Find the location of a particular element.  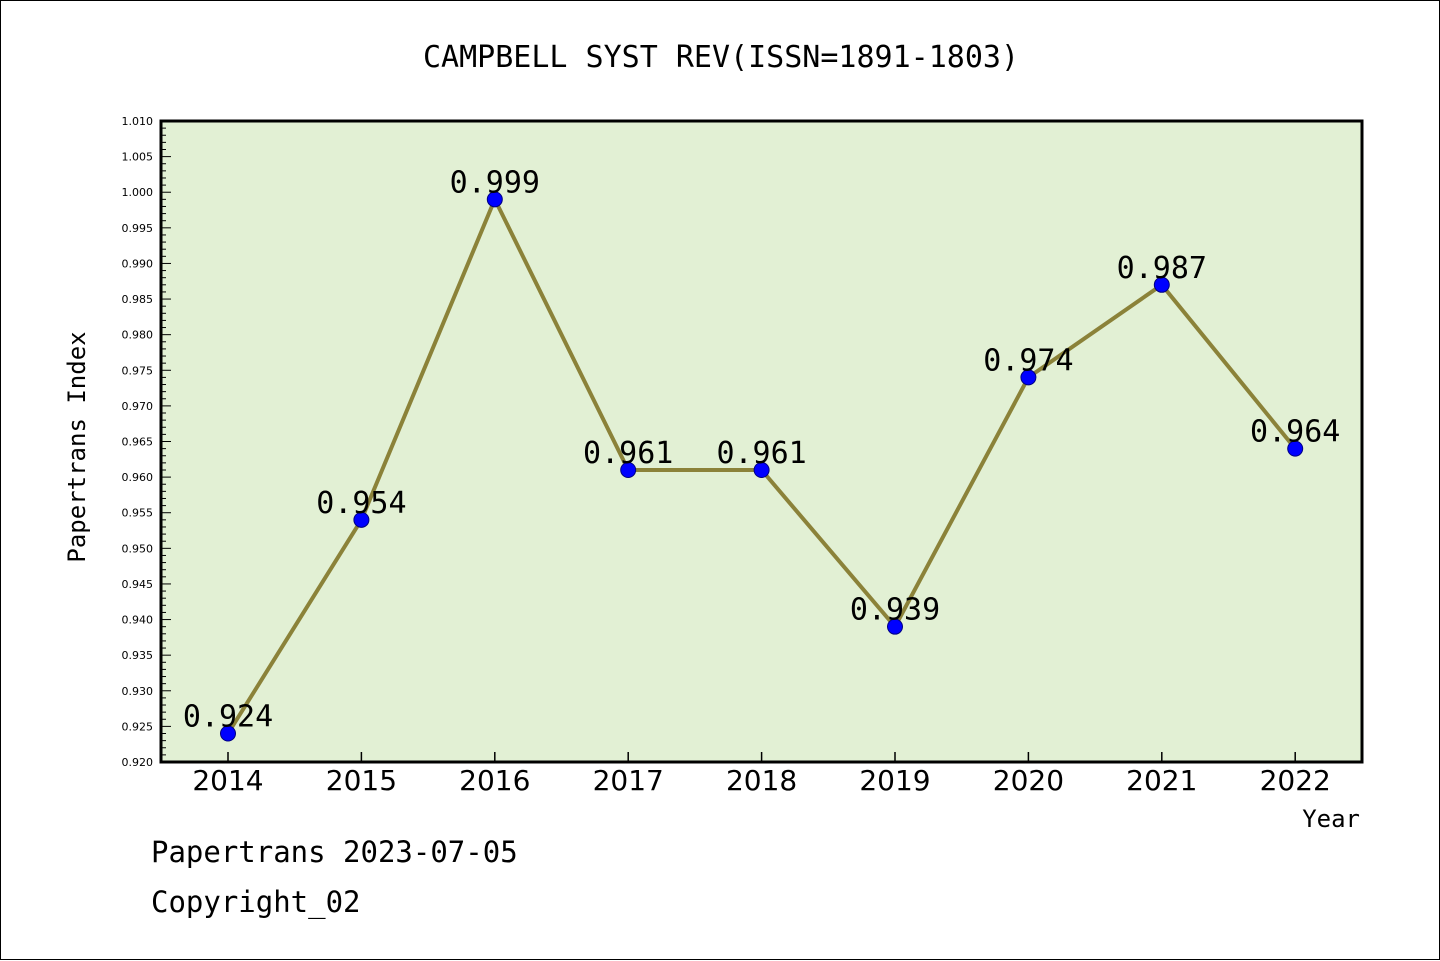

data-point-label: 0.987 is located at coordinates (1162, 268).